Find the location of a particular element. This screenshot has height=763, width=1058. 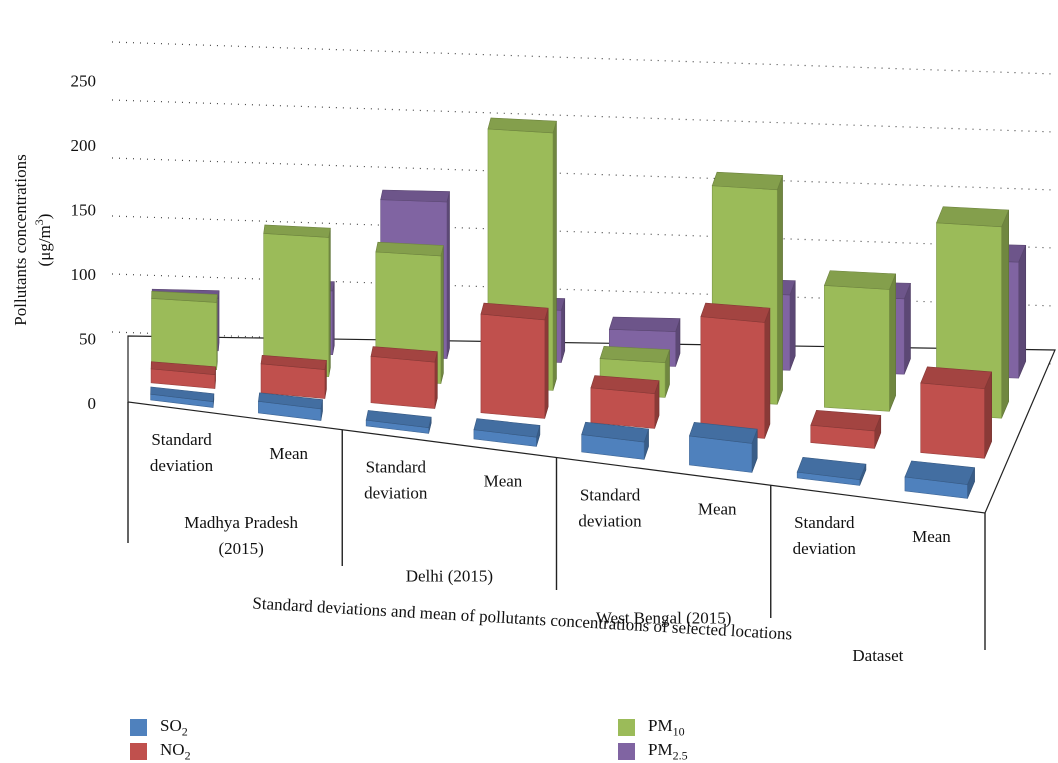

legend-label: SO2 is located at coordinates (174, 727).